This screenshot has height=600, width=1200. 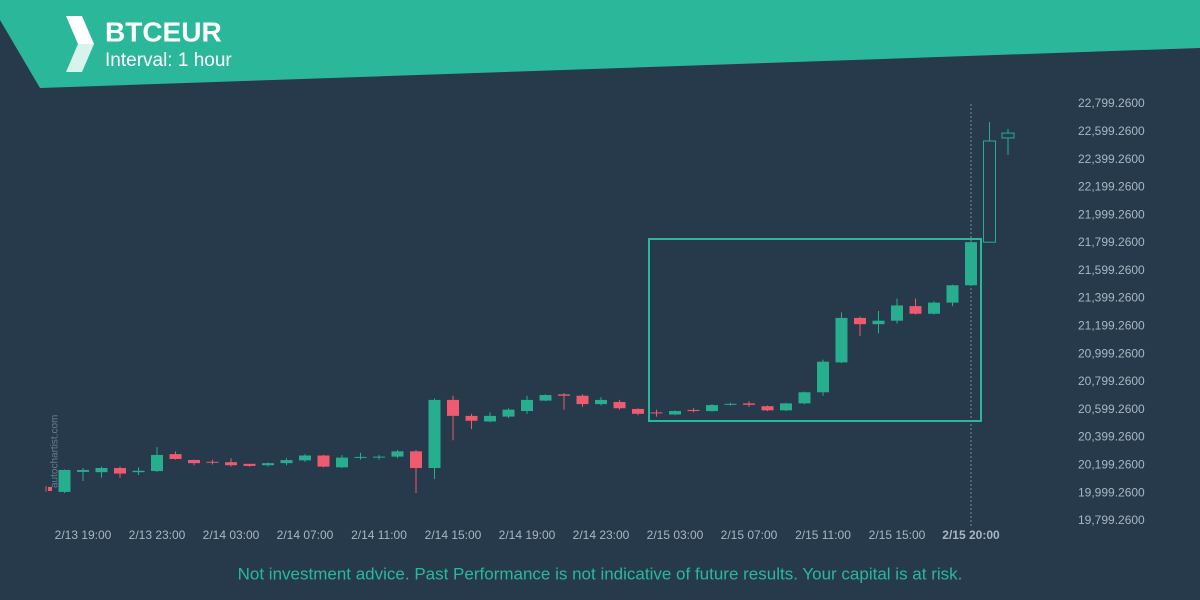 What do you see at coordinates (749, 535) in the screenshot?
I see `x-tick-label: 2/15 07:00` at bounding box center [749, 535].